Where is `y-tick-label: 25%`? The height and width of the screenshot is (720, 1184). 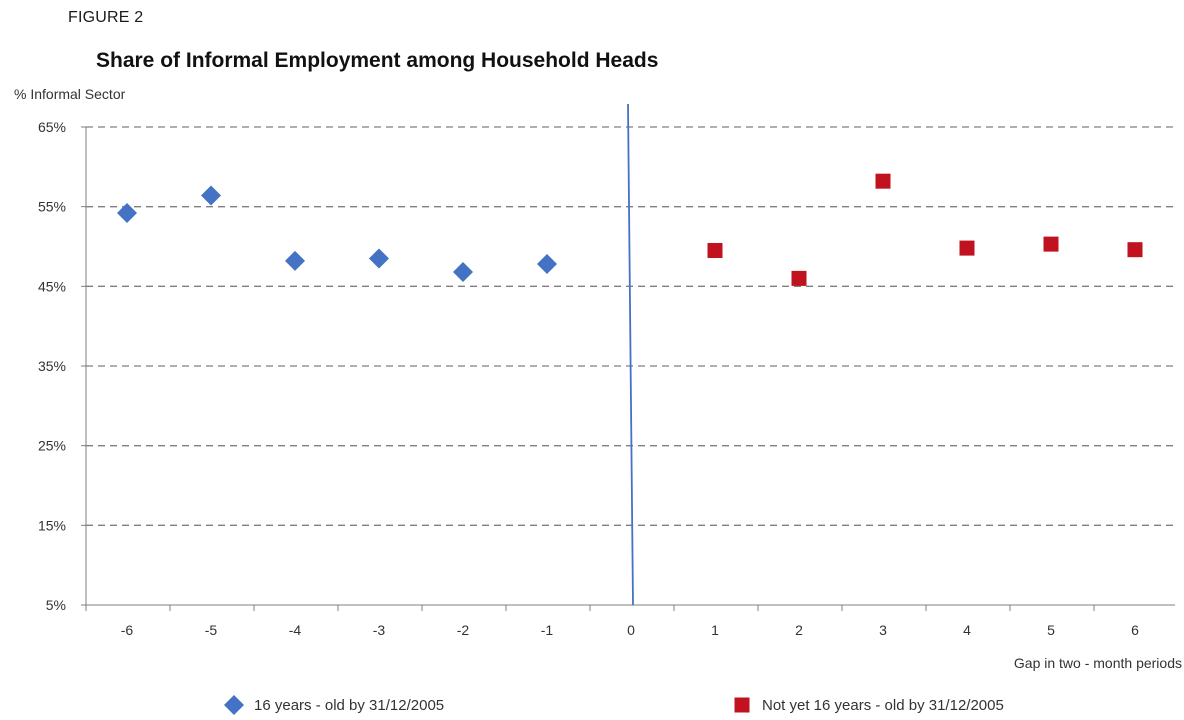
y-tick-label: 25% is located at coordinates (52, 446).